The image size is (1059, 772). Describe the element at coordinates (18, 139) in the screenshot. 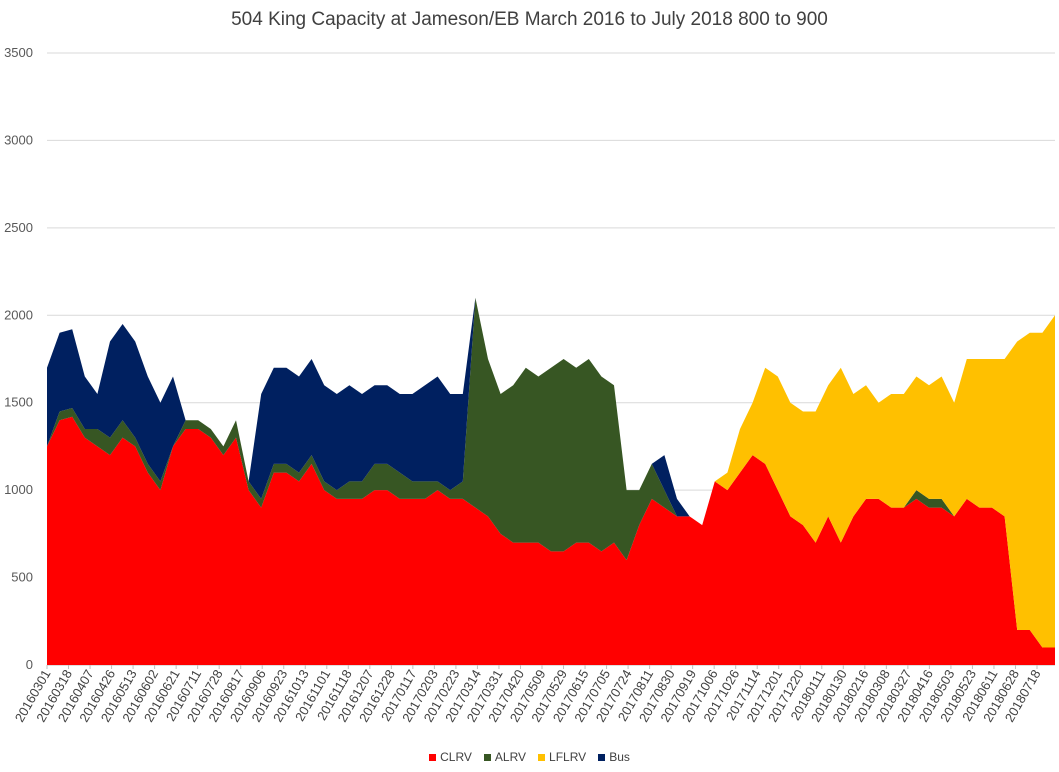

I see `y-tick-label: 3000` at that location.